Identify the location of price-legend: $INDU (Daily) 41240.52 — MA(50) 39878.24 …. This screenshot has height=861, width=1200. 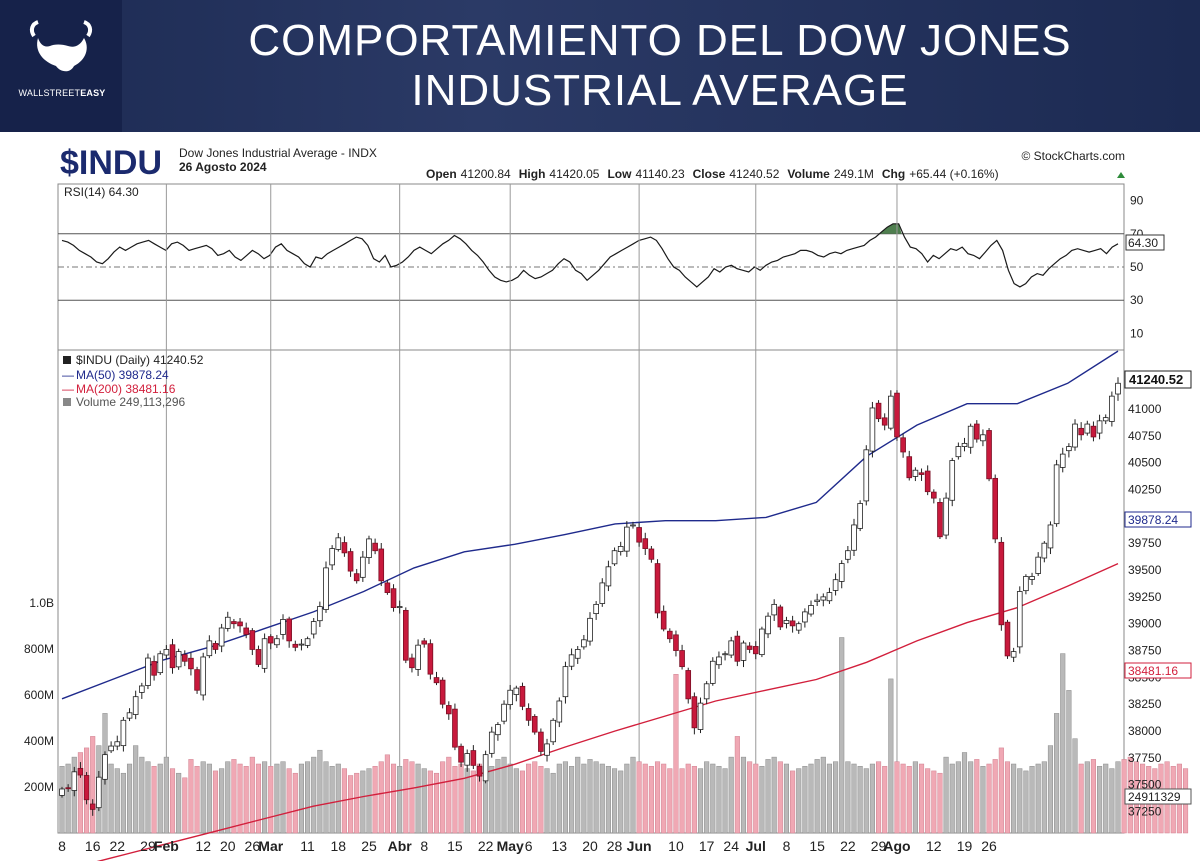
(133, 381).